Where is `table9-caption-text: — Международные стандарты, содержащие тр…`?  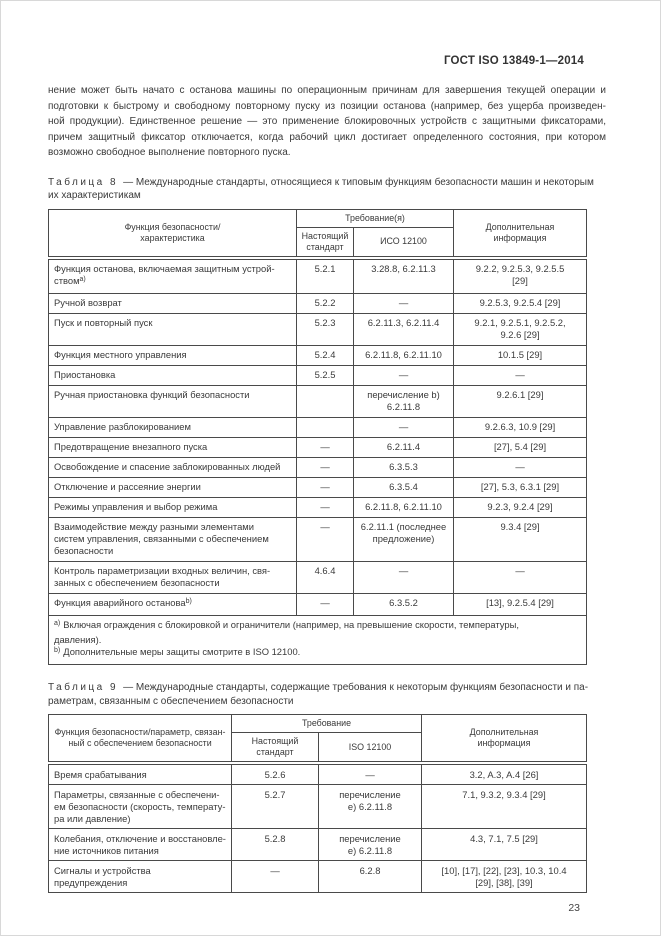
table9-caption-text: — Международные стандарты, содержащие тр… is located at coordinates (318, 694).